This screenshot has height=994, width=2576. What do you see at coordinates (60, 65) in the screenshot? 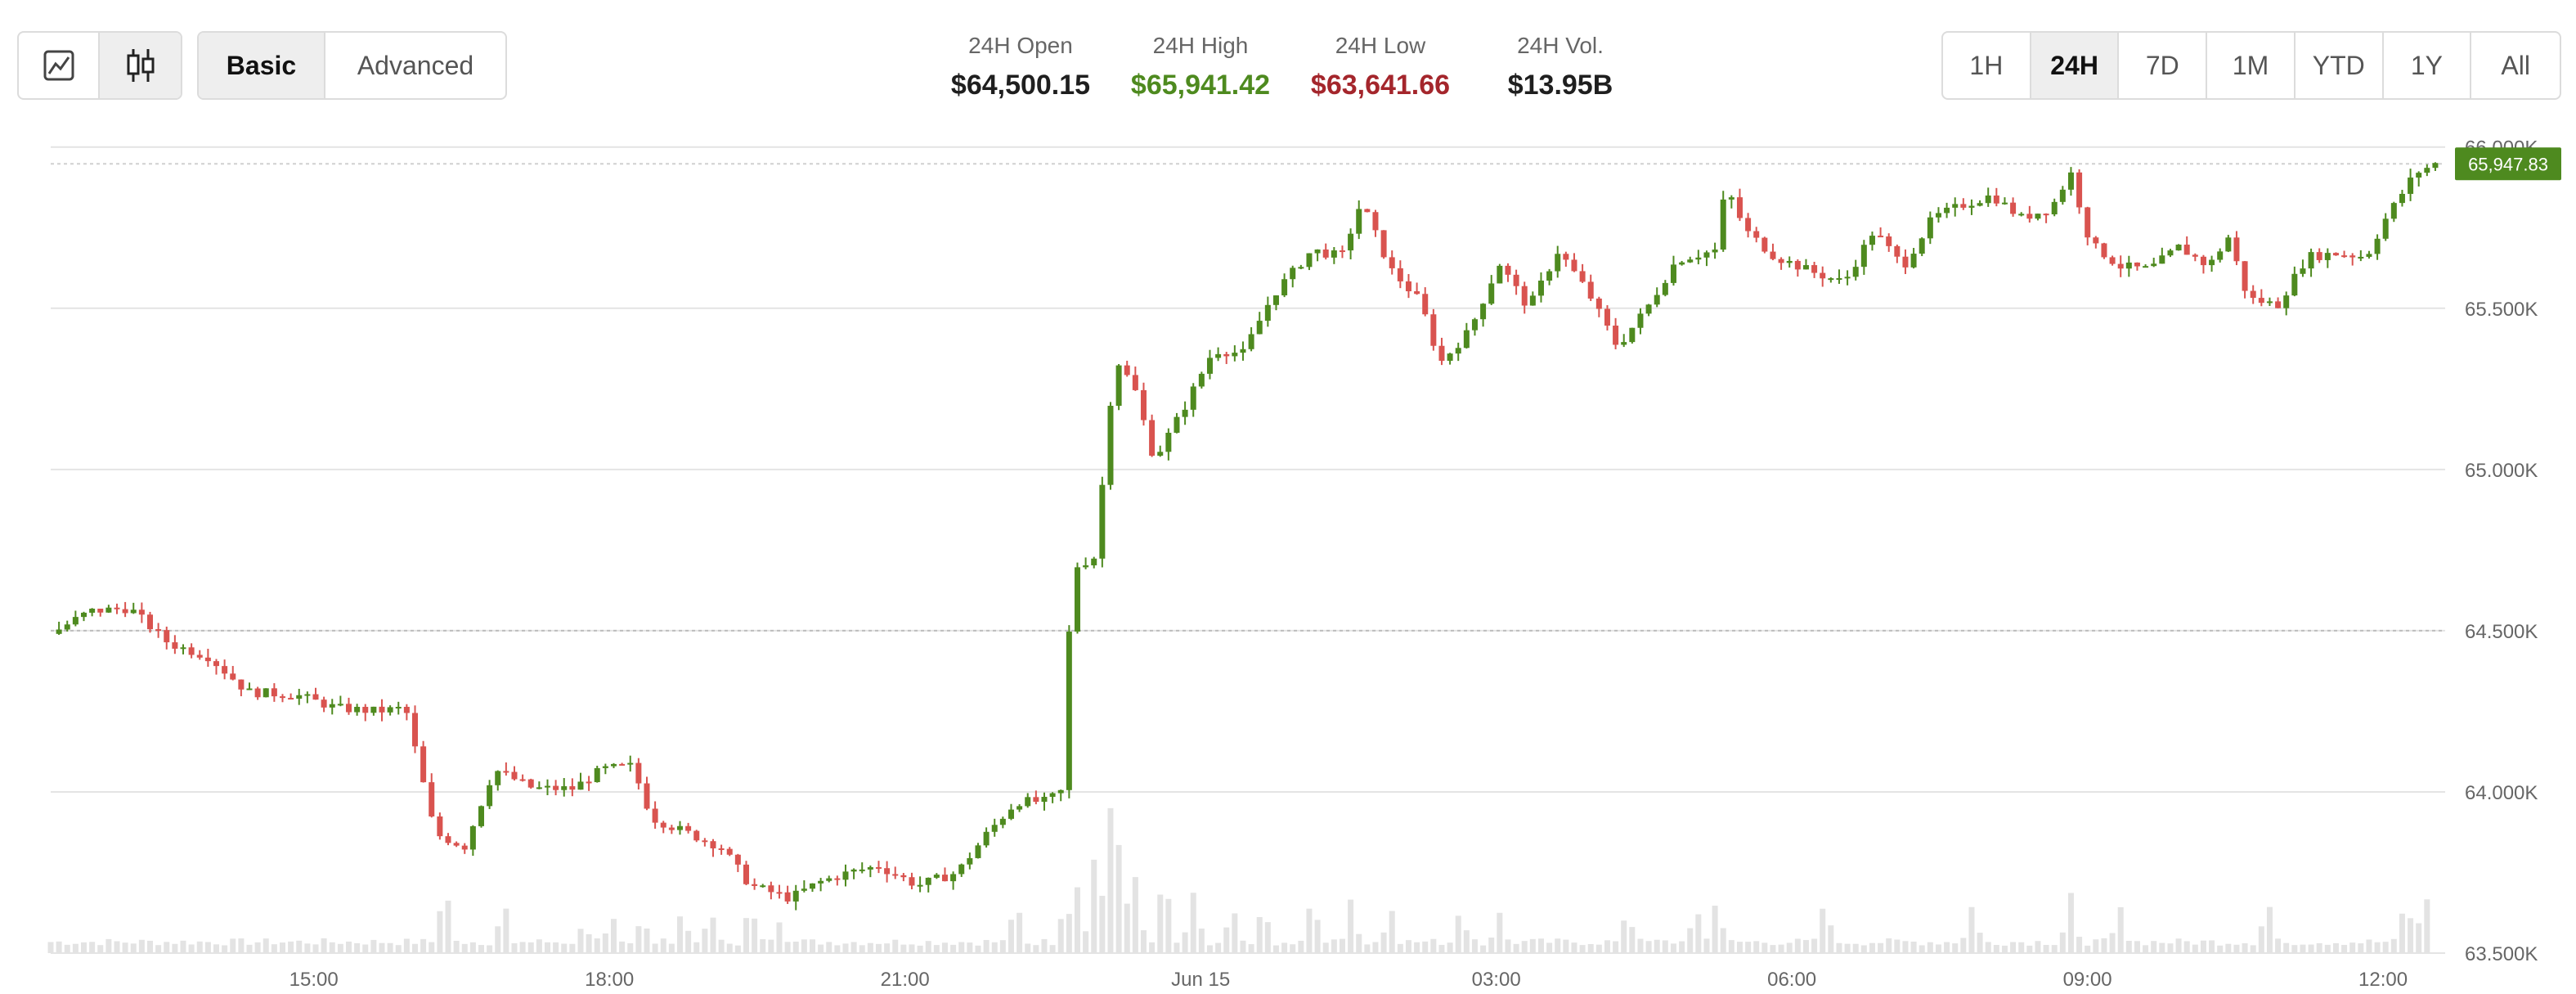
I see `line-chart-button` at bounding box center [60, 65].